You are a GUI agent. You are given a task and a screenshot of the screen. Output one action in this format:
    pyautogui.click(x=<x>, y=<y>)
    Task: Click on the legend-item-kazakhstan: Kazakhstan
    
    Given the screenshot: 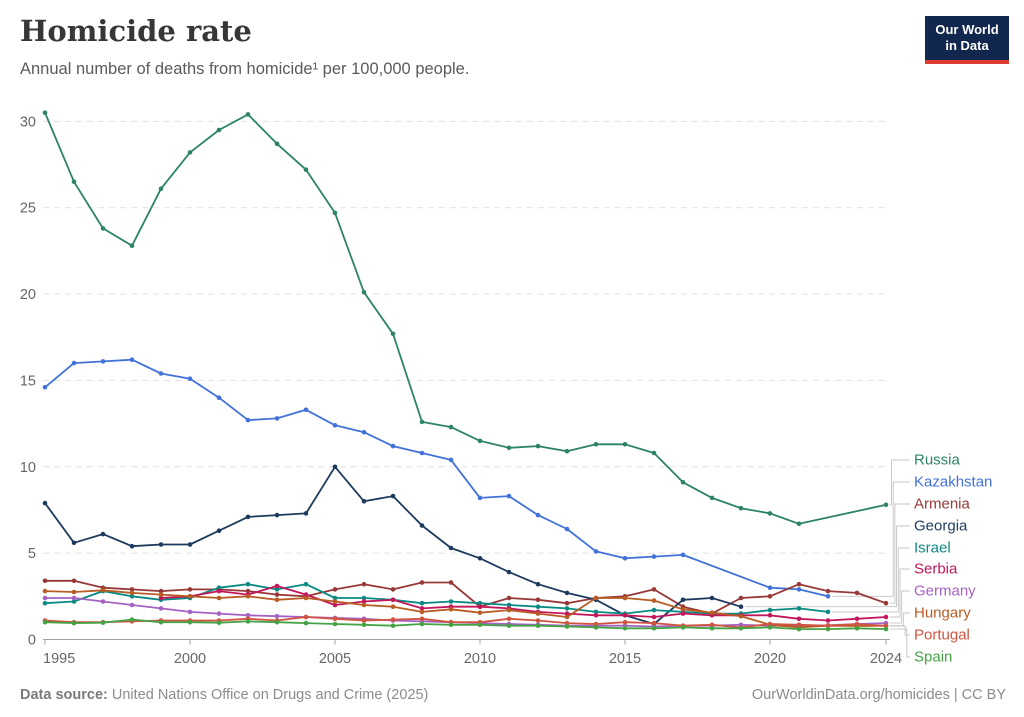 What is the action you would take?
    pyautogui.click(x=953, y=482)
    